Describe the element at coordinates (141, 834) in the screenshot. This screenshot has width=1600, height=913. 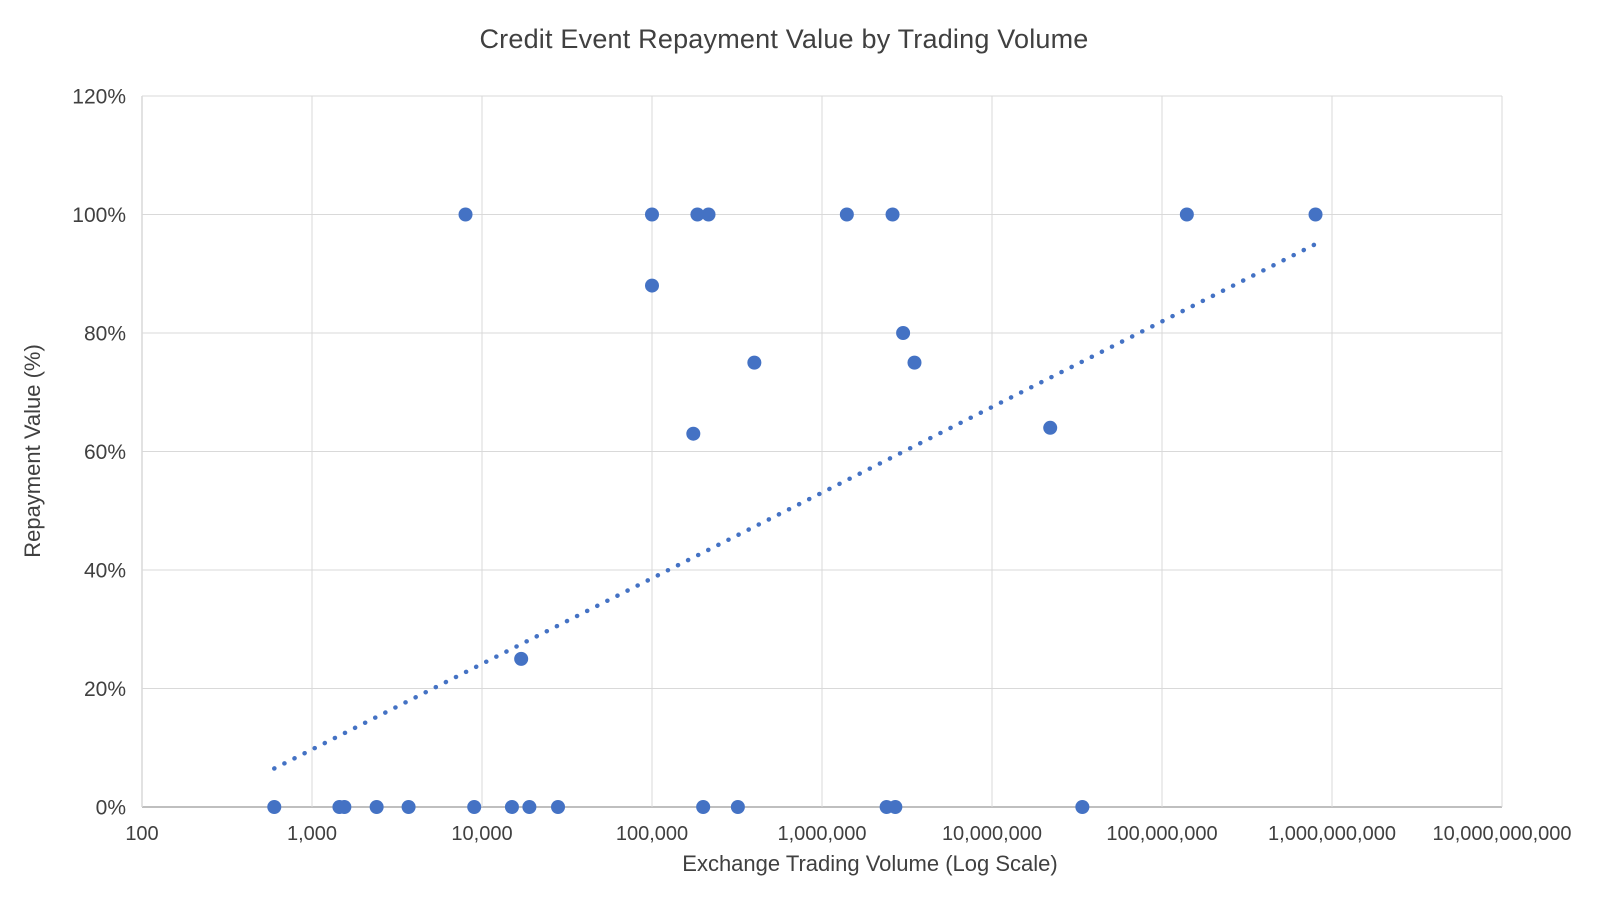
I see `x-tick-label: 100` at that location.